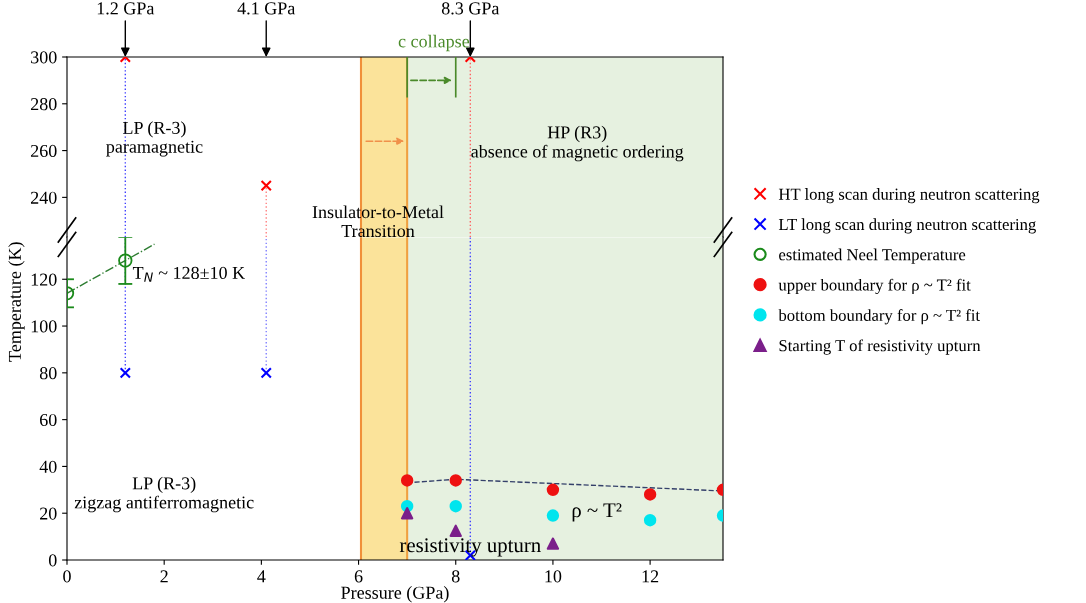  I want to click on x-tick-label: 8, so click(455, 576).